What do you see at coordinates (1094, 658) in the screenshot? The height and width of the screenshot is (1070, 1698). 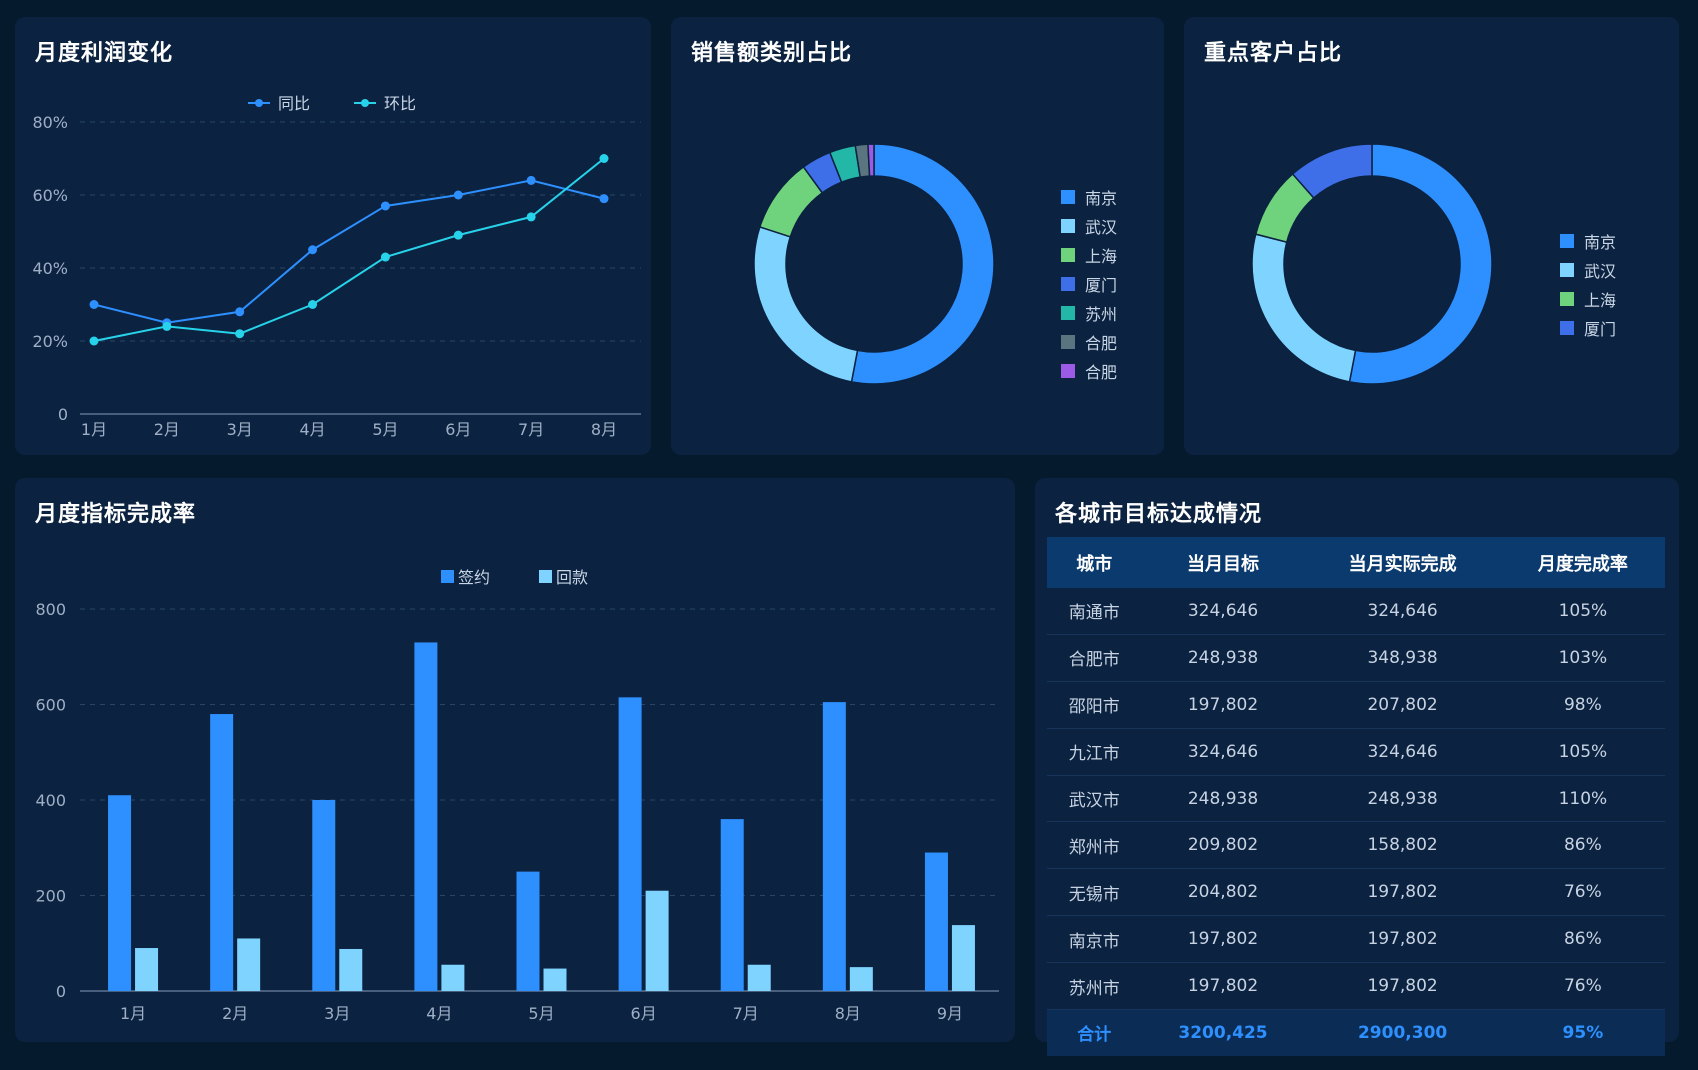 I see `table-cell: 合肥市` at bounding box center [1094, 658].